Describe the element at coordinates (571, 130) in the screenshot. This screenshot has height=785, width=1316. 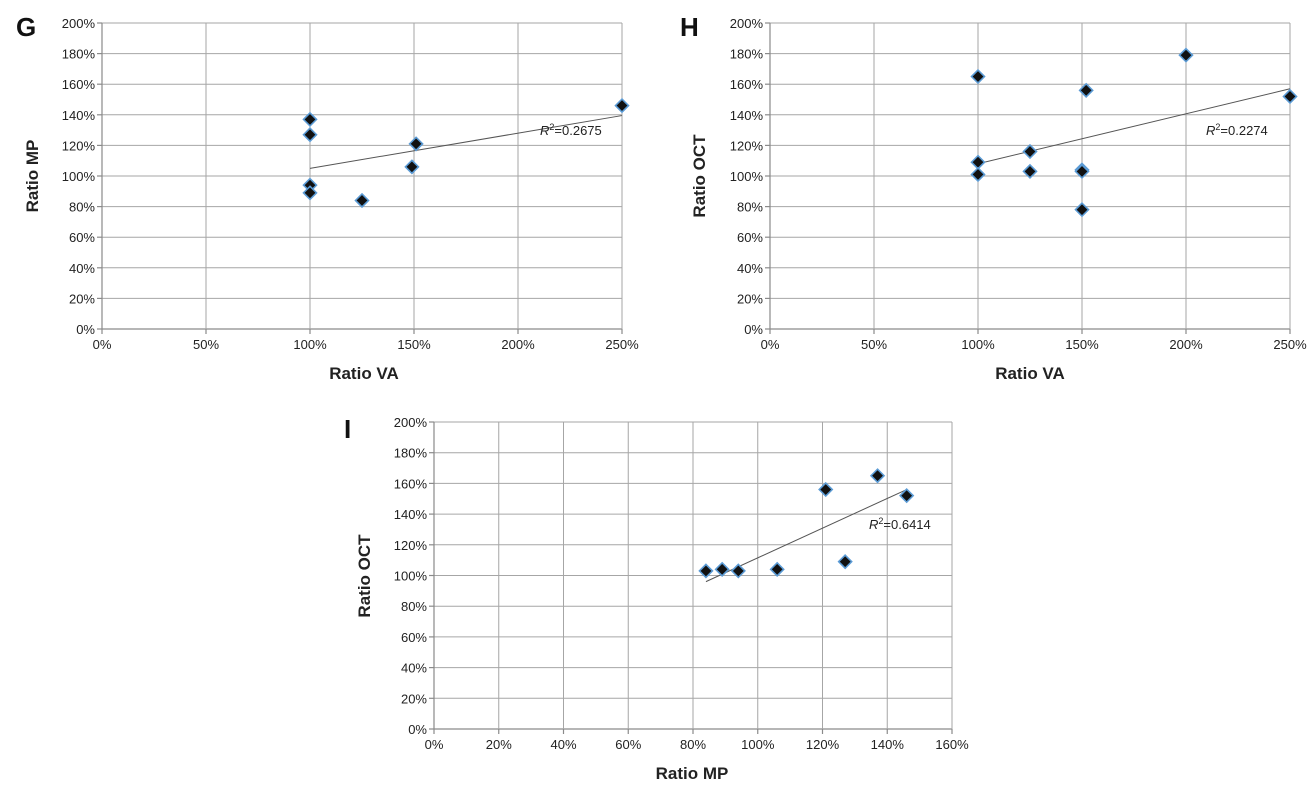
I see `r-squared-label: R2=0.2675` at that location.